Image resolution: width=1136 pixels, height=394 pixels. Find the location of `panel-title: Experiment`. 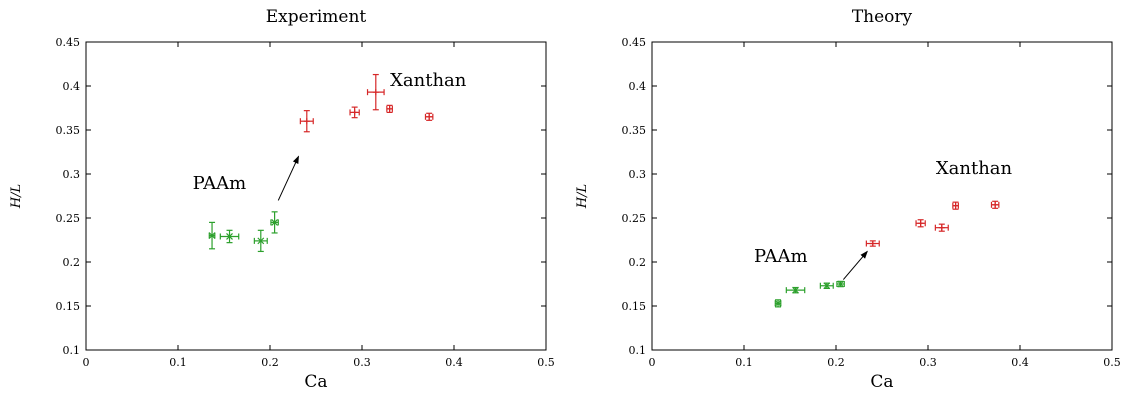

panel-title: Experiment is located at coordinates (316, 17).